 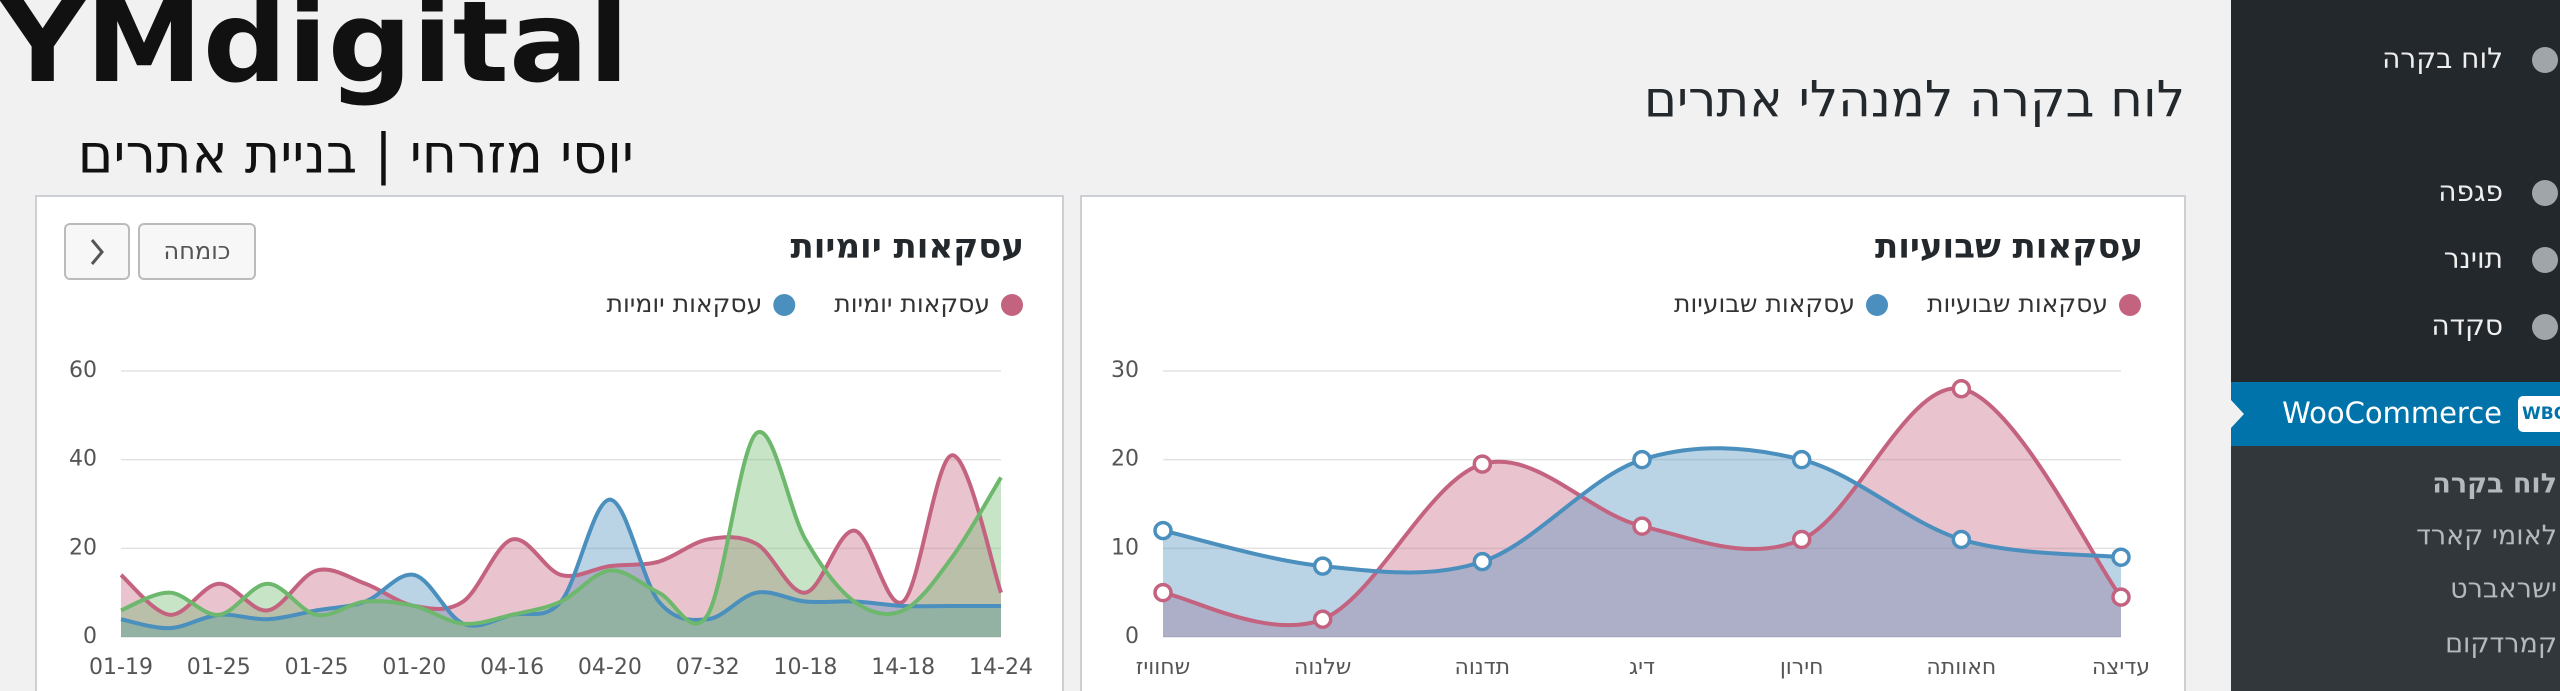 What do you see at coordinates (2237, 414) in the screenshot?
I see `active-notch` at bounding box center [2237, 414].